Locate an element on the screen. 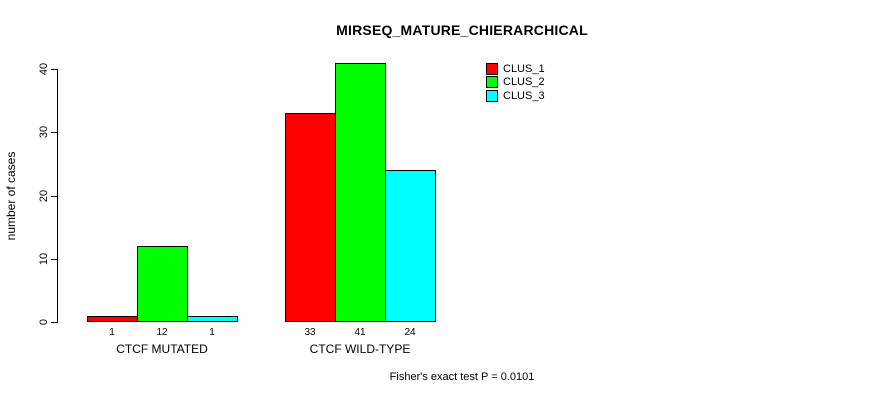  bar-clus_2-ctcf-wild-type is located at coordinates (360, 192).